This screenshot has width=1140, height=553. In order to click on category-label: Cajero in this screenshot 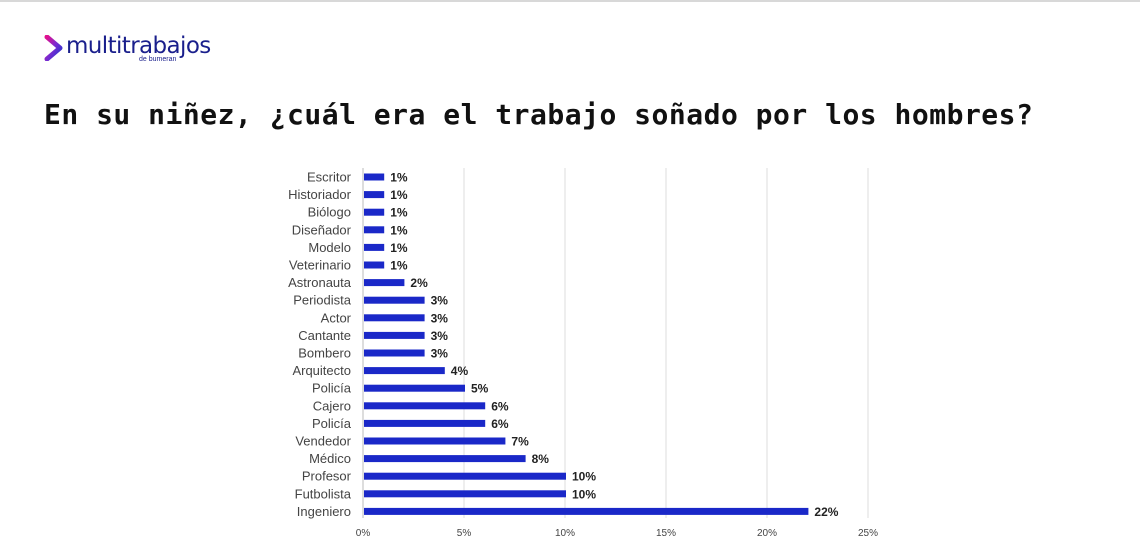, I will do `click(332, 405)`.